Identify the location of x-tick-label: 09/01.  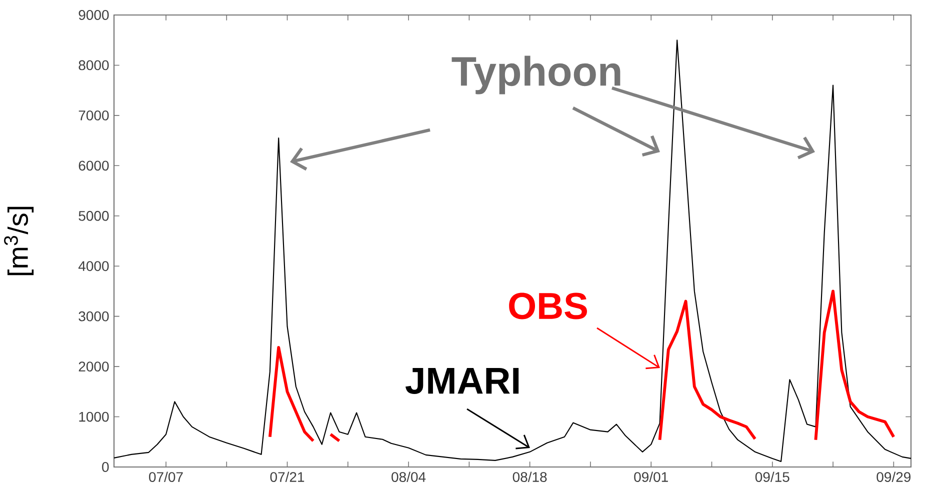
(651, 477).